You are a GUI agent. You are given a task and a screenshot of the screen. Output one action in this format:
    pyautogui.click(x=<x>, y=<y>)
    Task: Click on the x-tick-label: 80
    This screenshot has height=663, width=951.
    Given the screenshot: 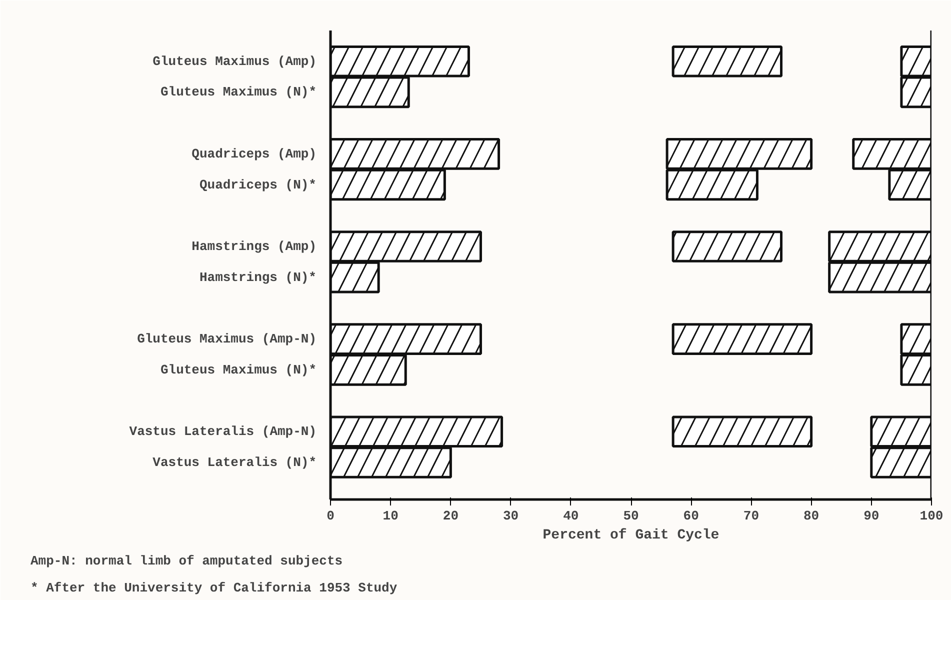 What is the action you would take?
    pyautogui.click(x=812, y=516)
    